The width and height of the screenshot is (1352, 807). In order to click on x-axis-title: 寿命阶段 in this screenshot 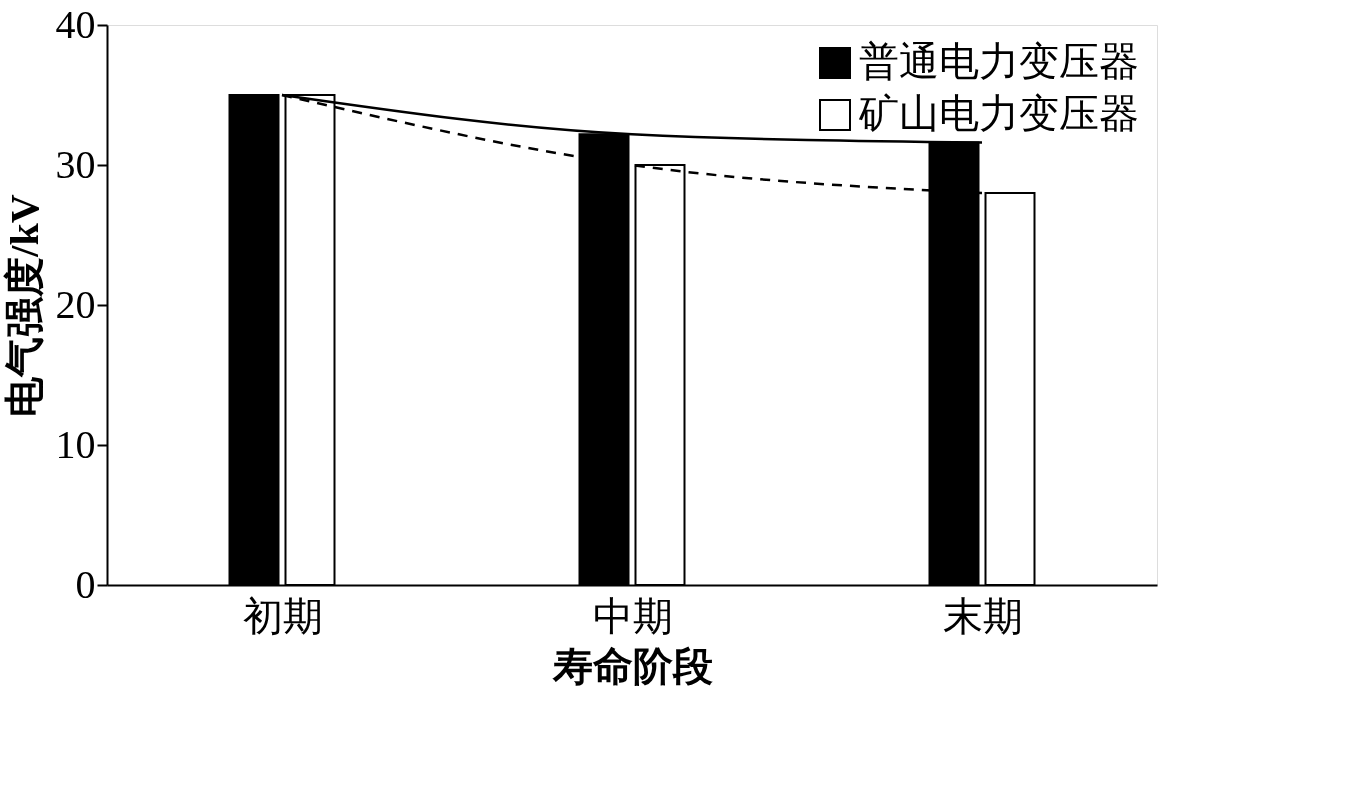, I will do `click(632, 666)`.